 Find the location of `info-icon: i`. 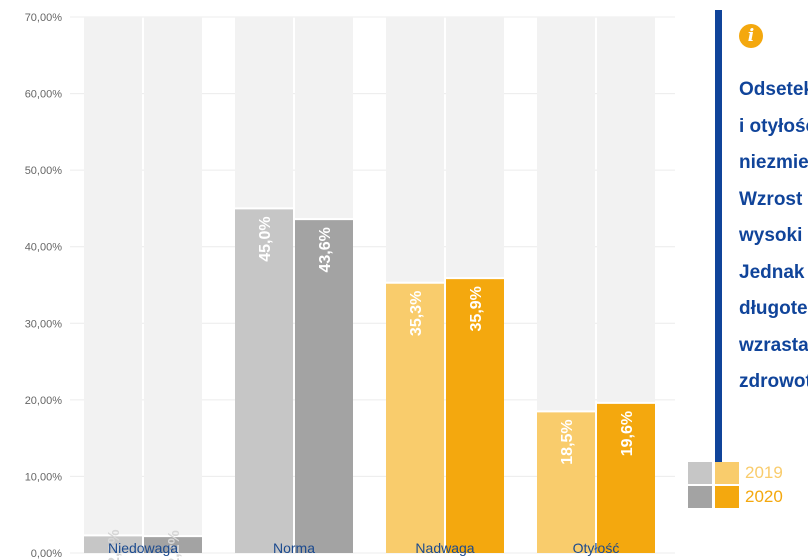

info-icon: i is located at coordinates (751, 36).